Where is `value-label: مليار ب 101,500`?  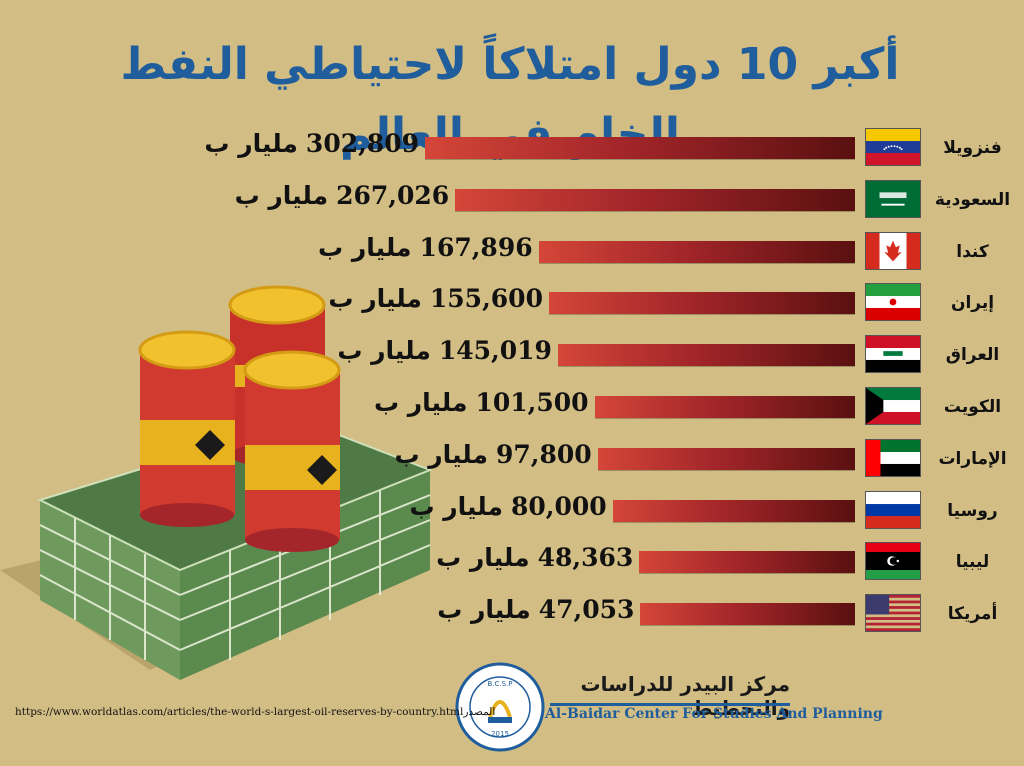
value-label: مليار ب 101,500 is located at coordinates (481, 403).